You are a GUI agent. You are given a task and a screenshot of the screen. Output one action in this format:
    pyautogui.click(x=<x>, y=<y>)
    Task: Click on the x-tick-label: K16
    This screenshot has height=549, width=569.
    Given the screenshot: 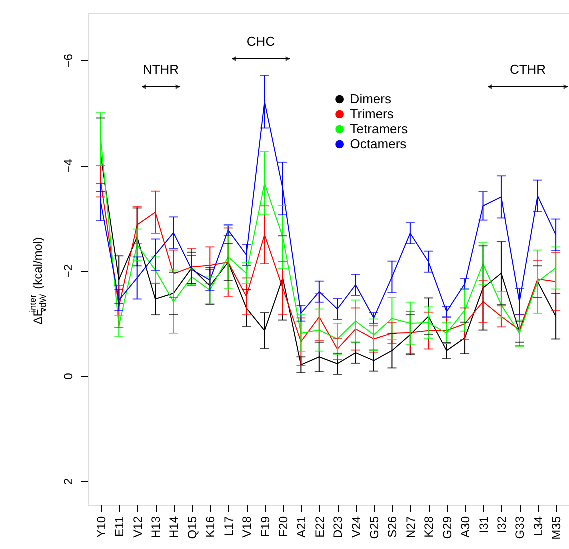 What is the action you would take?
    pyautogui.click(x=211, y=527)
    